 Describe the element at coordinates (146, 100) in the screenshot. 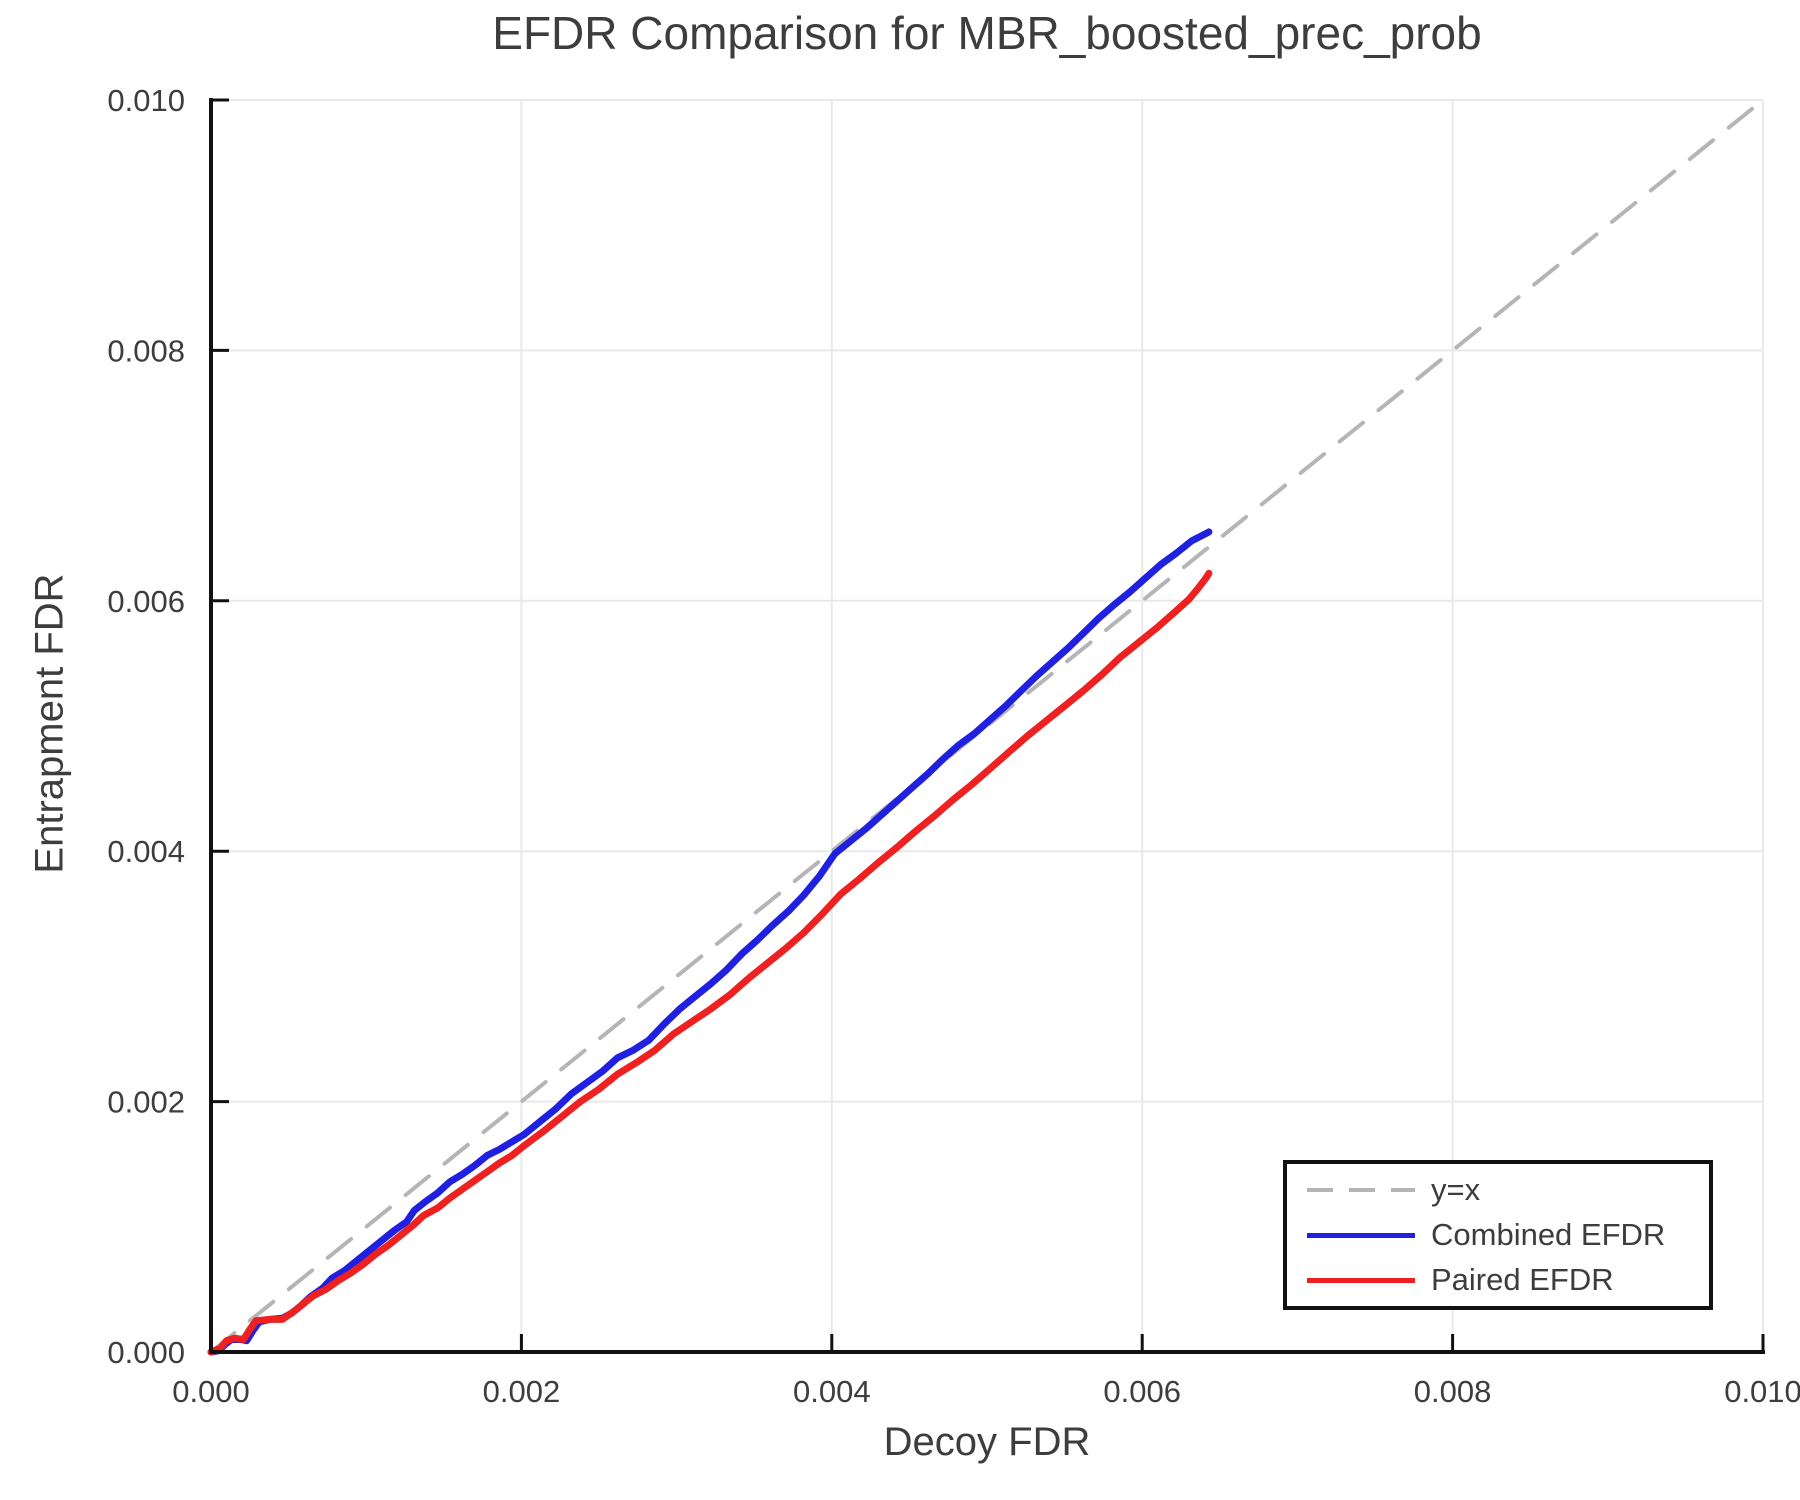

I see `y-tick-label: 0.010` at that location.